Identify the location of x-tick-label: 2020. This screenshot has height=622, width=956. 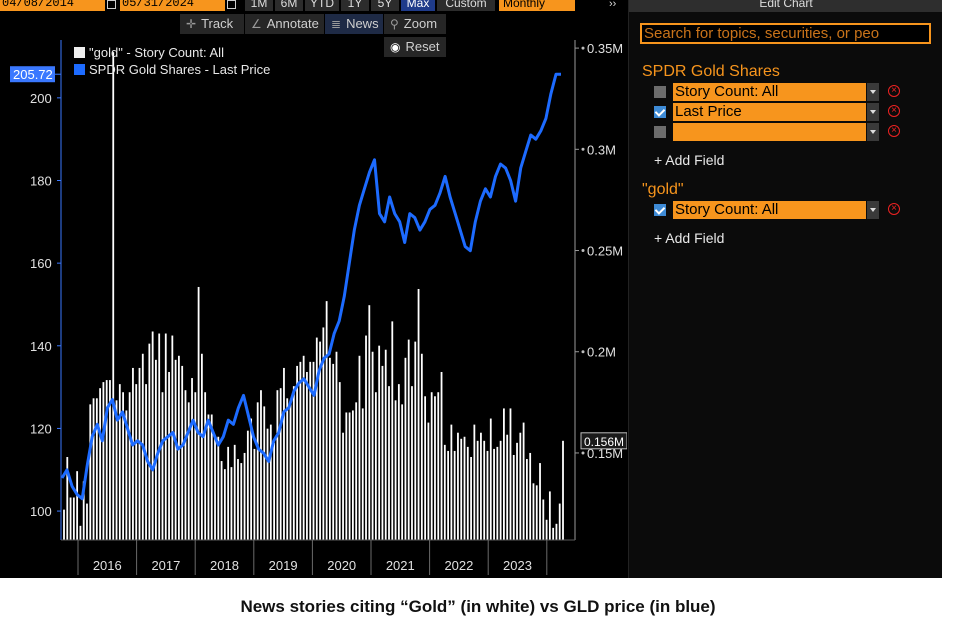
(341, 565).